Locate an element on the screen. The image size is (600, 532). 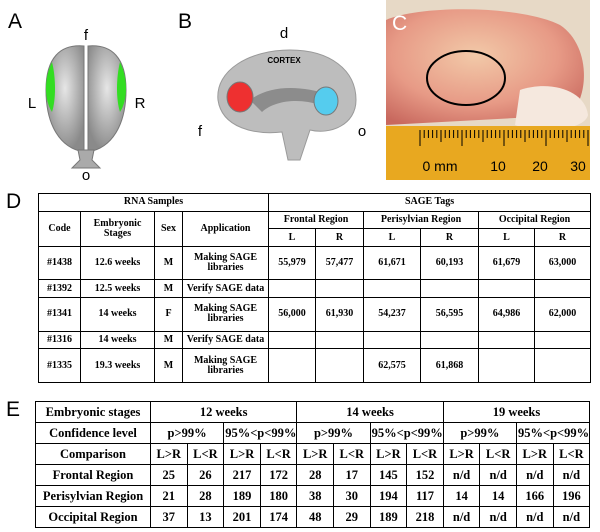
table-cell: 166 is located at coordinates (534, 496).